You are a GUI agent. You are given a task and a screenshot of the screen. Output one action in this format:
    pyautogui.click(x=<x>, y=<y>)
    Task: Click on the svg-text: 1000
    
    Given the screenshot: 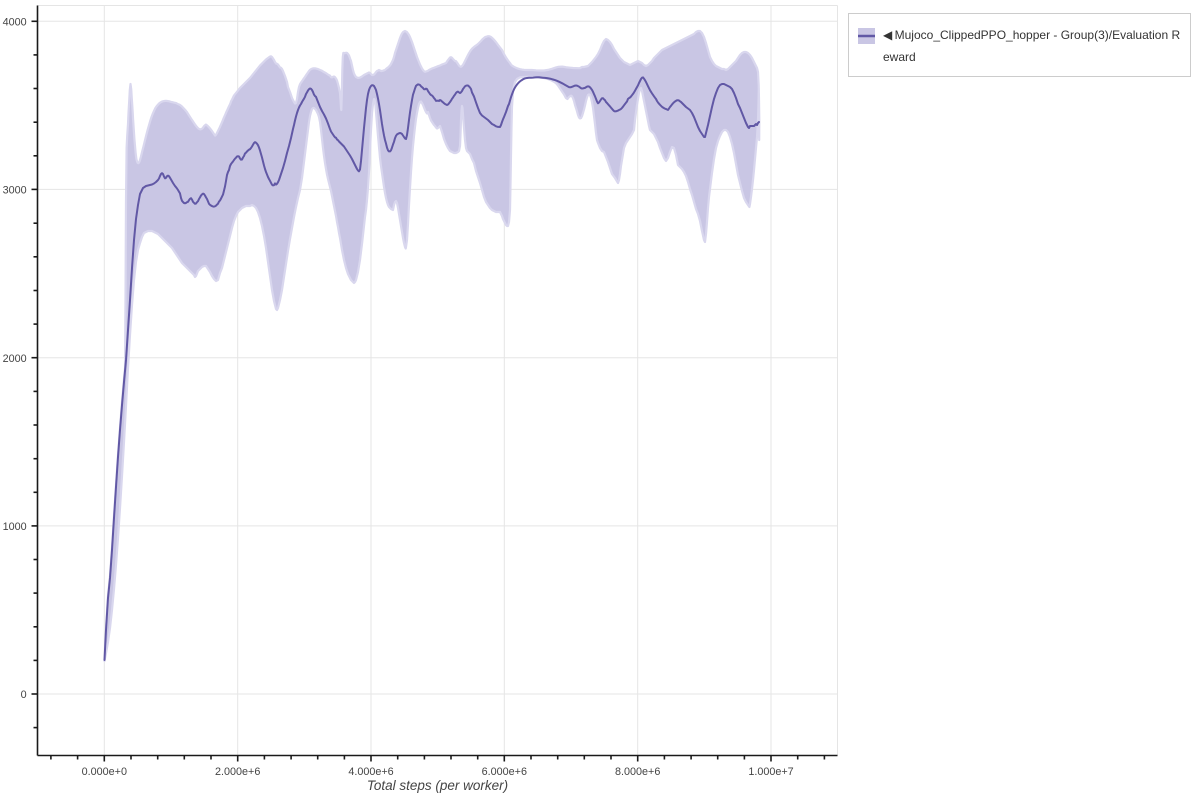 What is the action you would take?
    pyautogui.click(x=15, y=527)
    